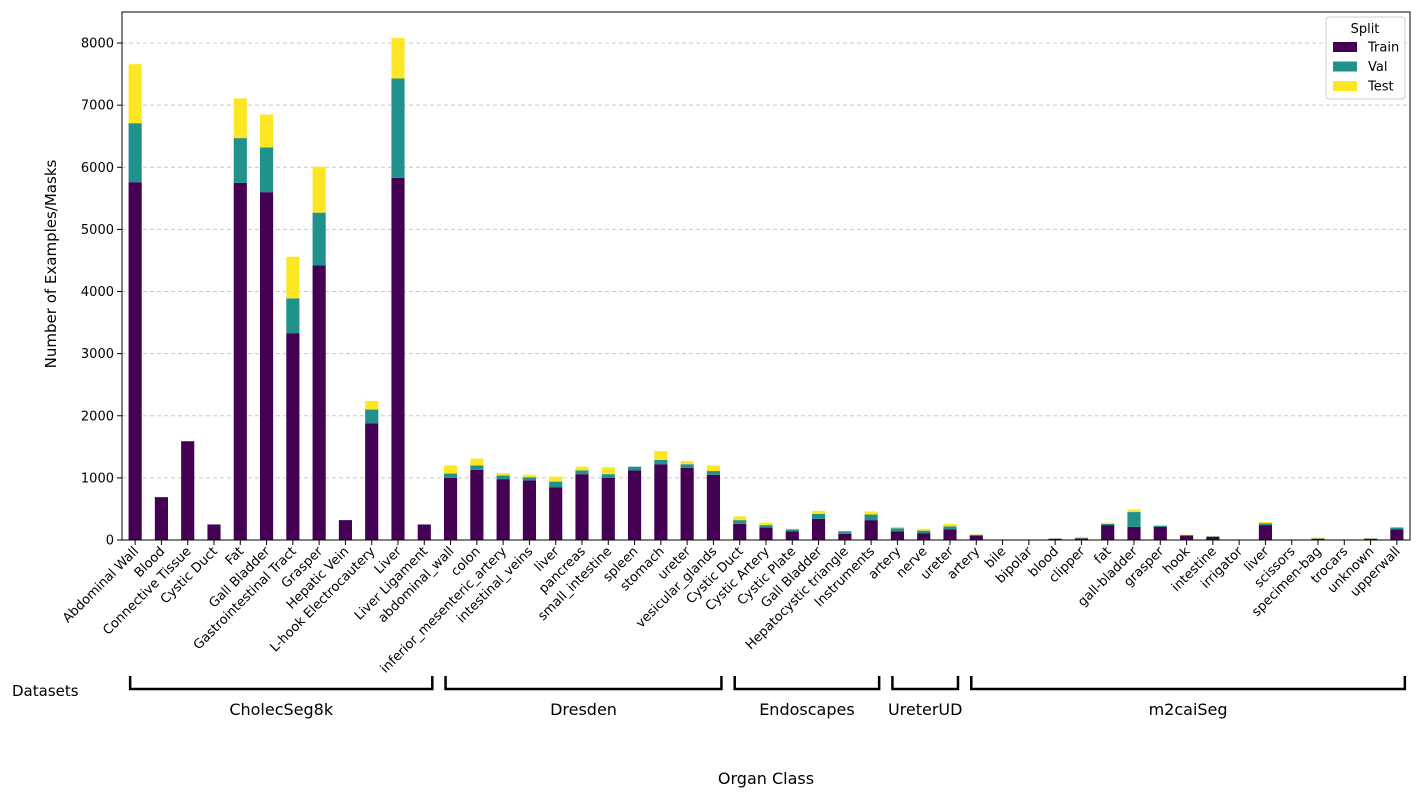 Image resolution: width=1420 pixels, height=792 pixels. Describe the element at coordinates (97, 230) in the screenshot. I see `y-tick-label: 5000` at that location.